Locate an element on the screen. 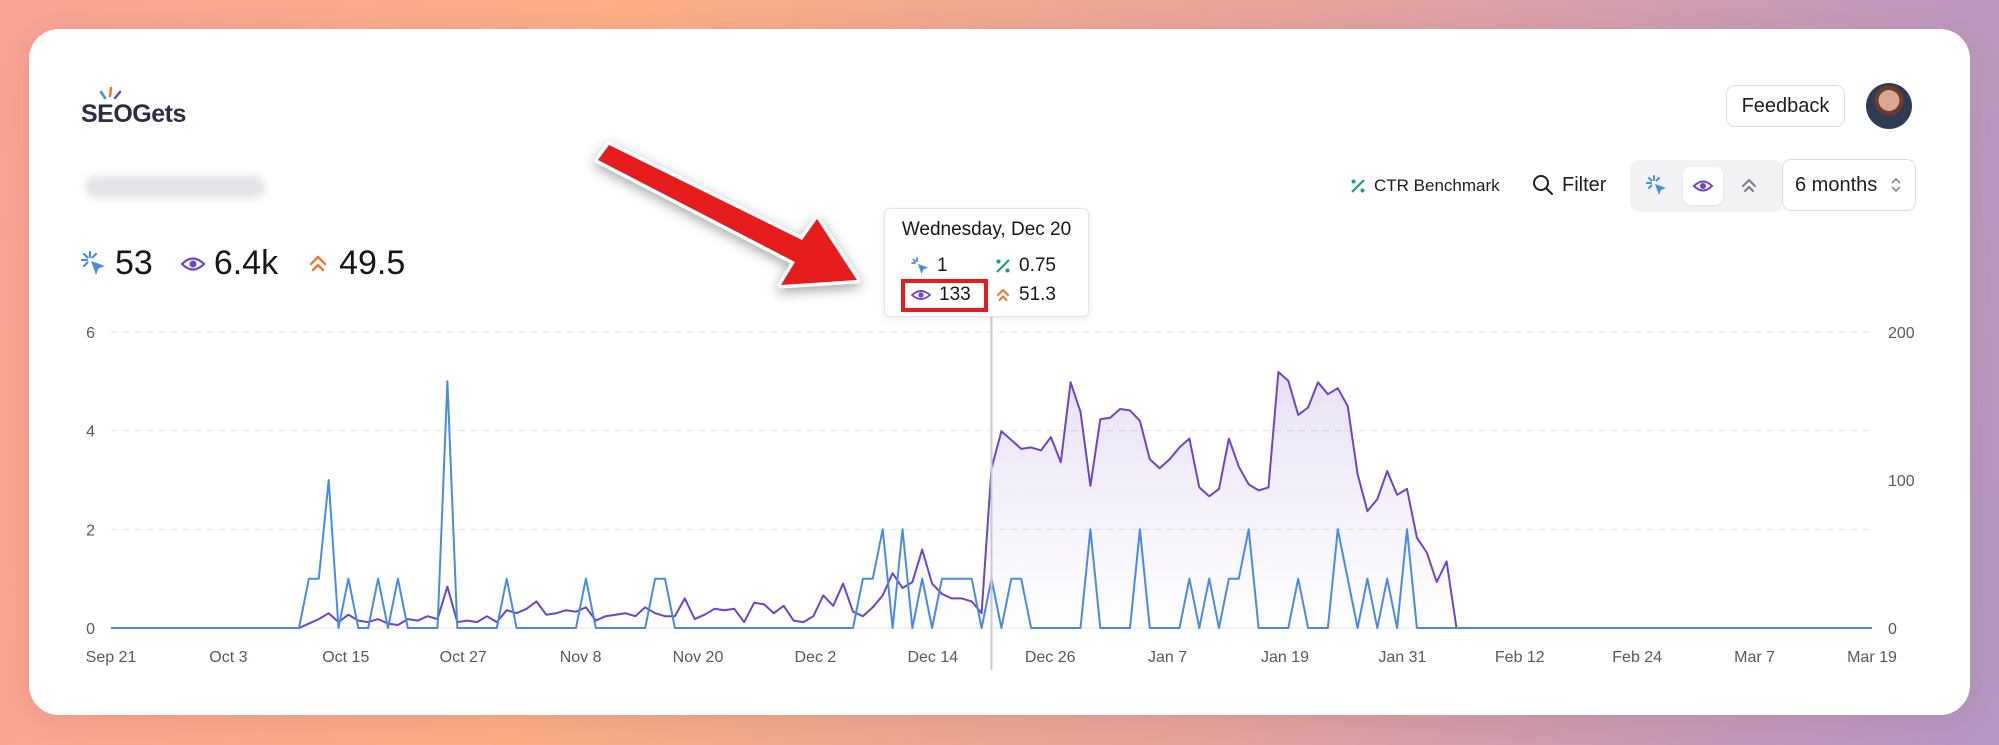  x-axis-tick: Feb 24 is located at coordinates (1637, 657).